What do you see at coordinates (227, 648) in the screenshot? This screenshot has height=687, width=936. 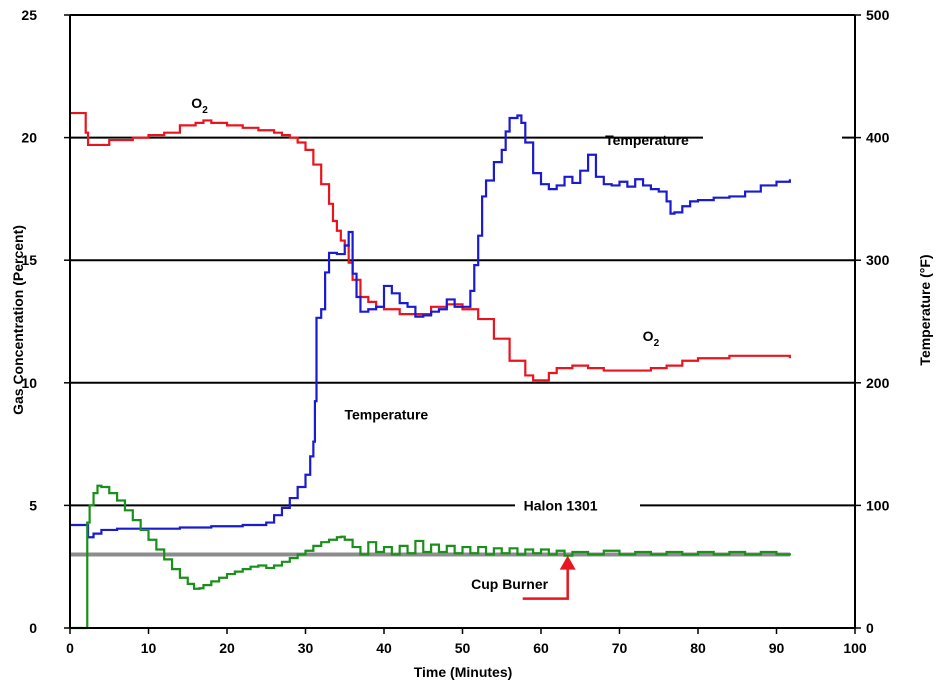 I see `x-tick-label-20: 20` at bounding box center [227, 648].